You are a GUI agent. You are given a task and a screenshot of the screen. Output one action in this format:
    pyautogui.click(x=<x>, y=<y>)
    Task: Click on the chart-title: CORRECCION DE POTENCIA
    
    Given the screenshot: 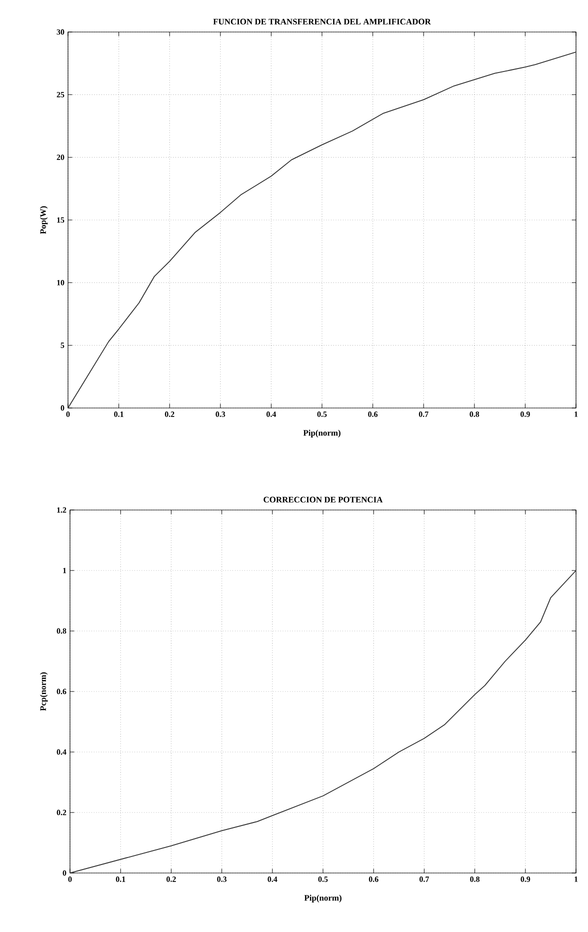 What is the action you would take?
    pyautogui.click(x=323, y=499)
    